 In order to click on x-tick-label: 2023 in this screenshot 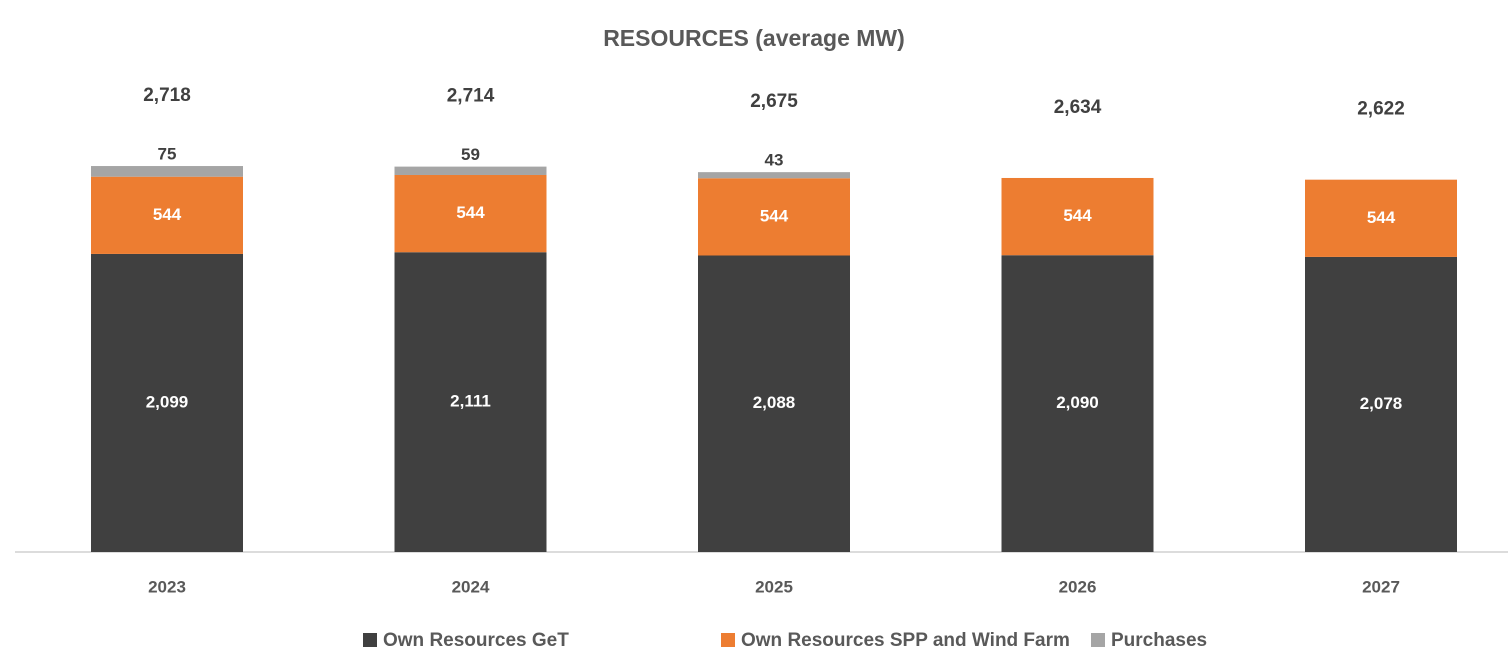, I will do `click(167, 586)`.